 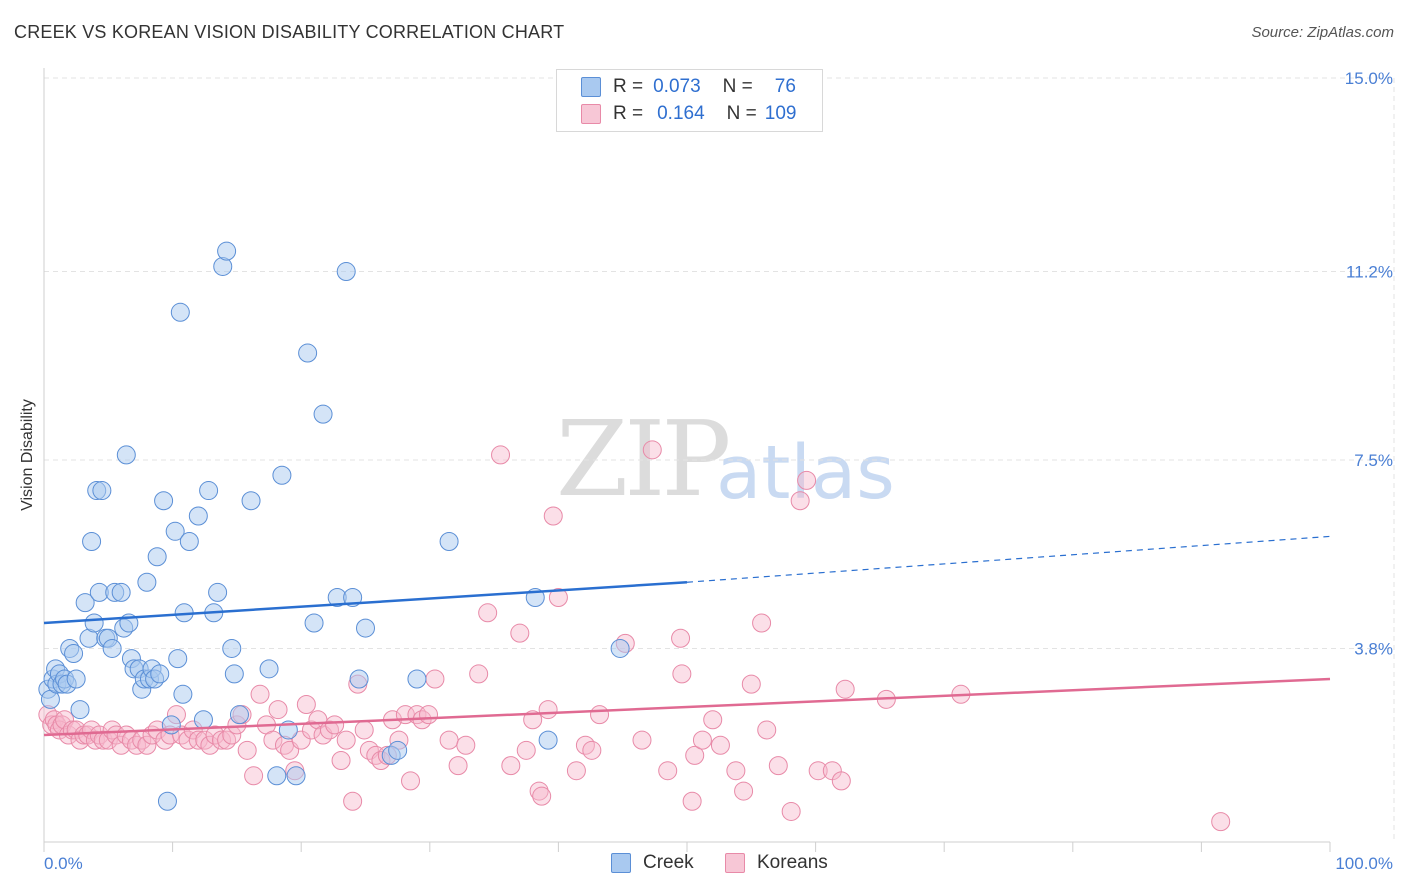 What do you see at coordinates (689, 100) in the screenshot?
I see `correlation-legend: R = 0.073 N = 76 R = 0.164 N = 109` at bounding box center [689, 100].